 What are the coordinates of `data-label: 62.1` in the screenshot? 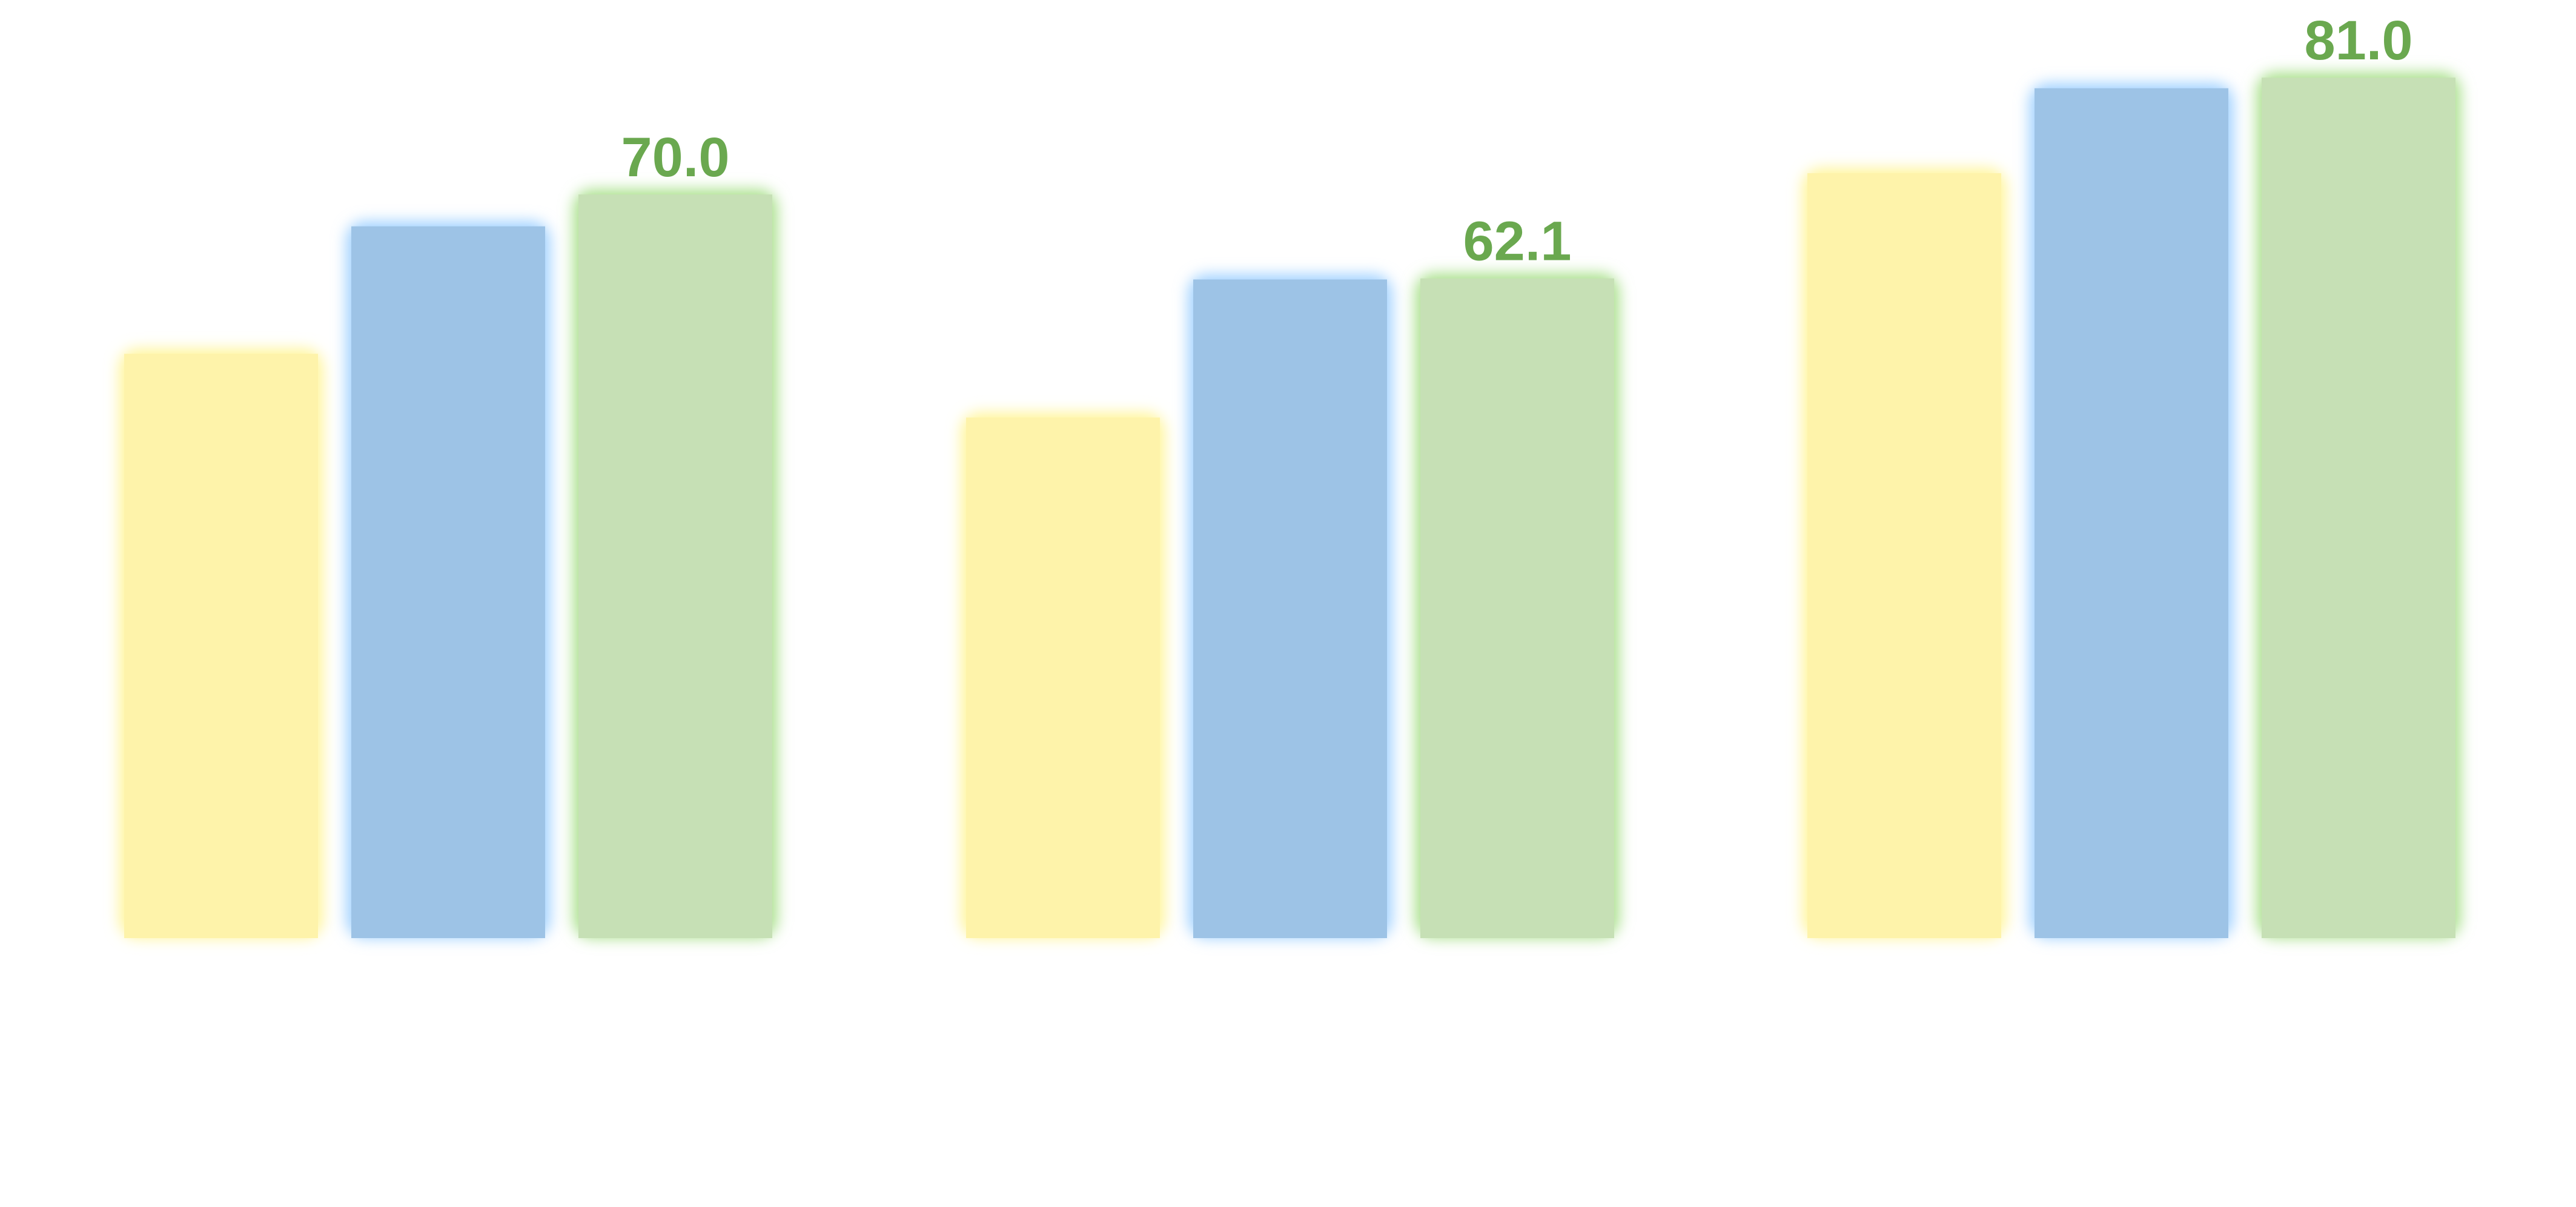 It's located at (1517, 242).